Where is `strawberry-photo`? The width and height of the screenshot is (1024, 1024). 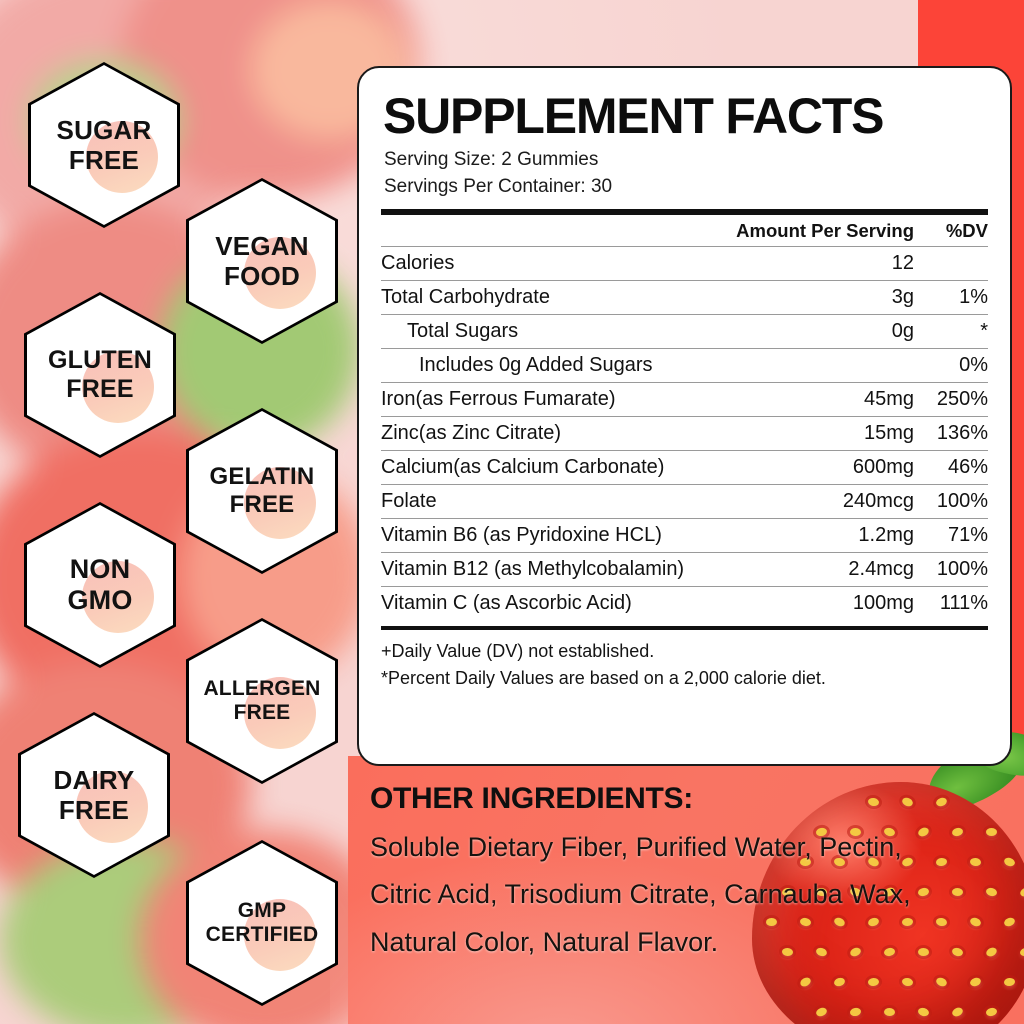
strawberry-photo is located at coordinates (883, 873).